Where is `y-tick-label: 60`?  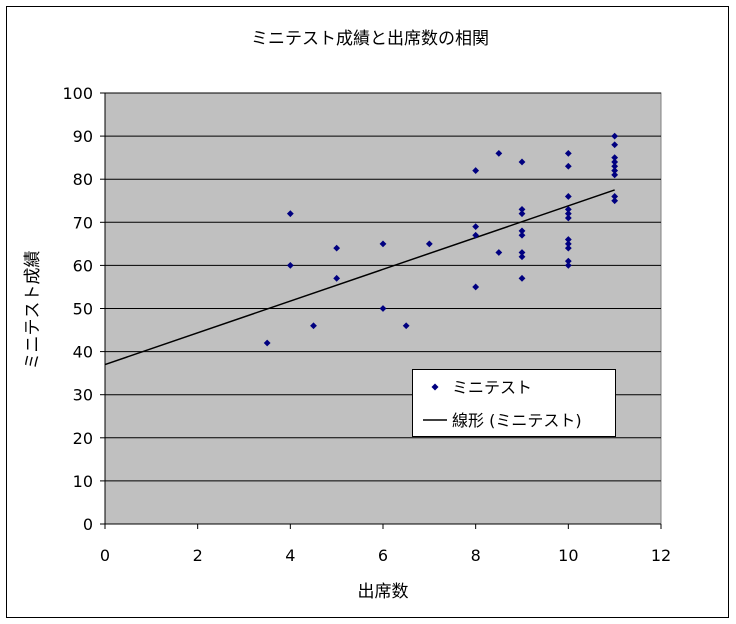
y-tick-label: 60 is located at coordinates (83, 265).